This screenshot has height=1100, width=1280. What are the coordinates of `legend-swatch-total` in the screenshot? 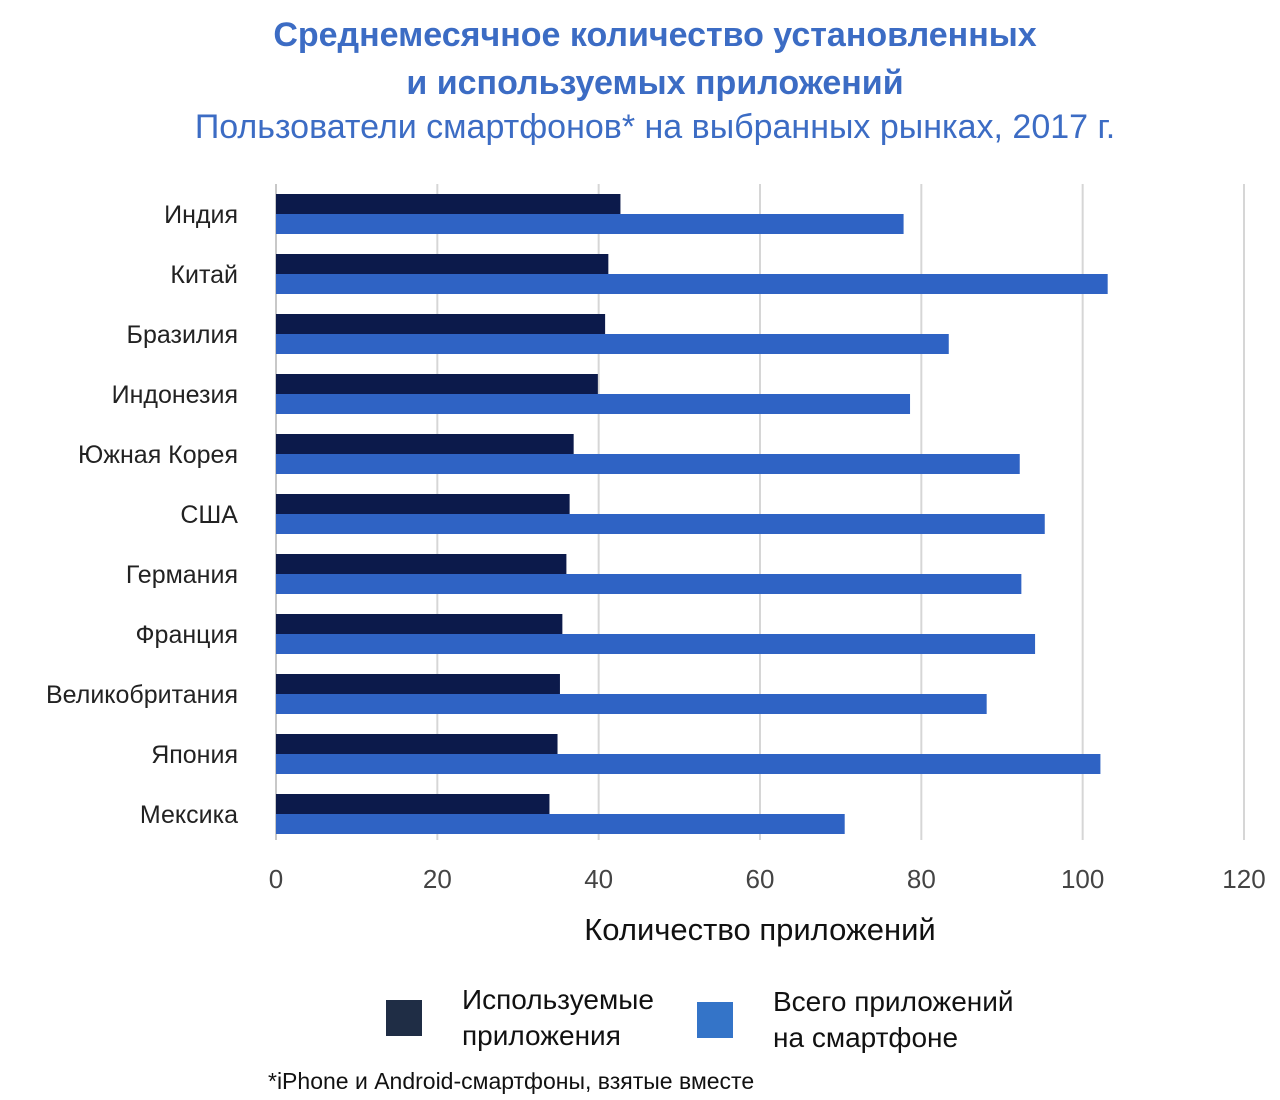 It's located at (715, 1020).